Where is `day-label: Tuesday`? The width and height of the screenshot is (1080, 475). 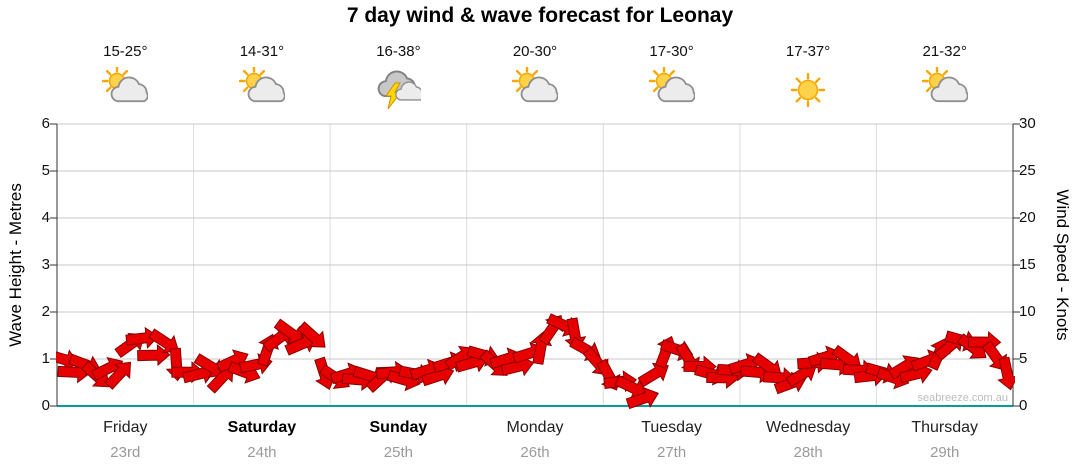 day-label: Tuesday is located at coordinates (671, 427).